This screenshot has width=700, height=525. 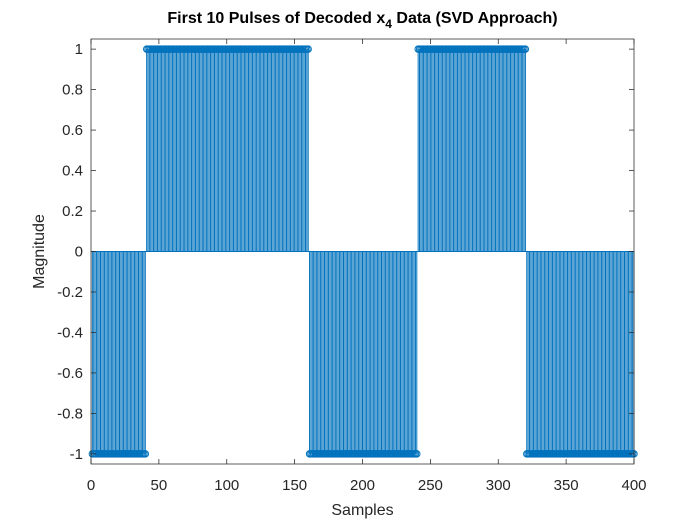 What do you see at coordinates (159, 485) in the screenshot?
I see `x-tick-label: 50` at bounding box center [159, 485].